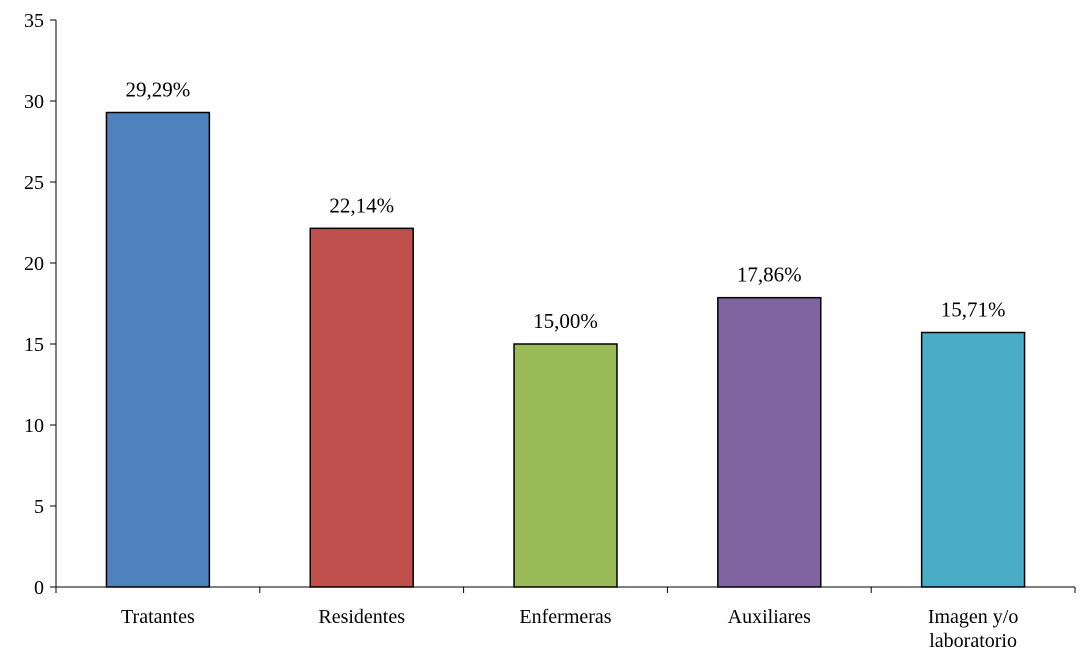 The image size is (1089, 664). I want to click on y-tick-label: 5, so click(39, 507).